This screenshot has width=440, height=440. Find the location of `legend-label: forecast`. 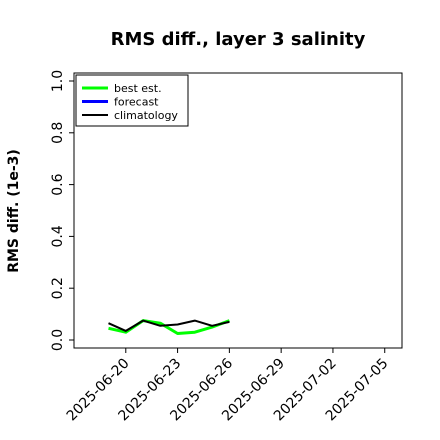

legend-label: forecast is located at coordinates (136, 102).